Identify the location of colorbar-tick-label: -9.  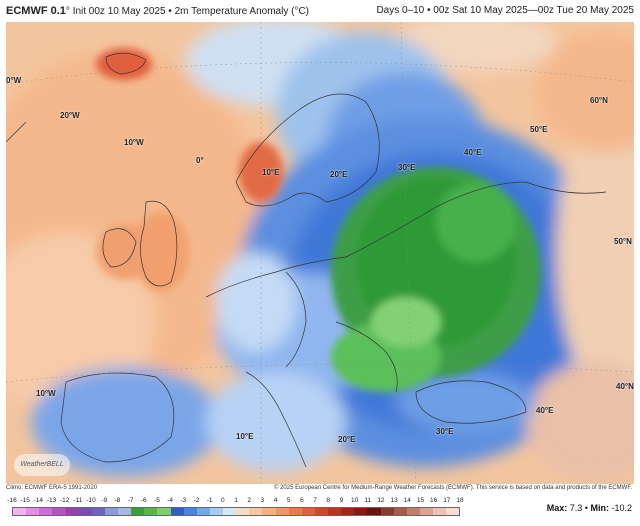
(104, 500).